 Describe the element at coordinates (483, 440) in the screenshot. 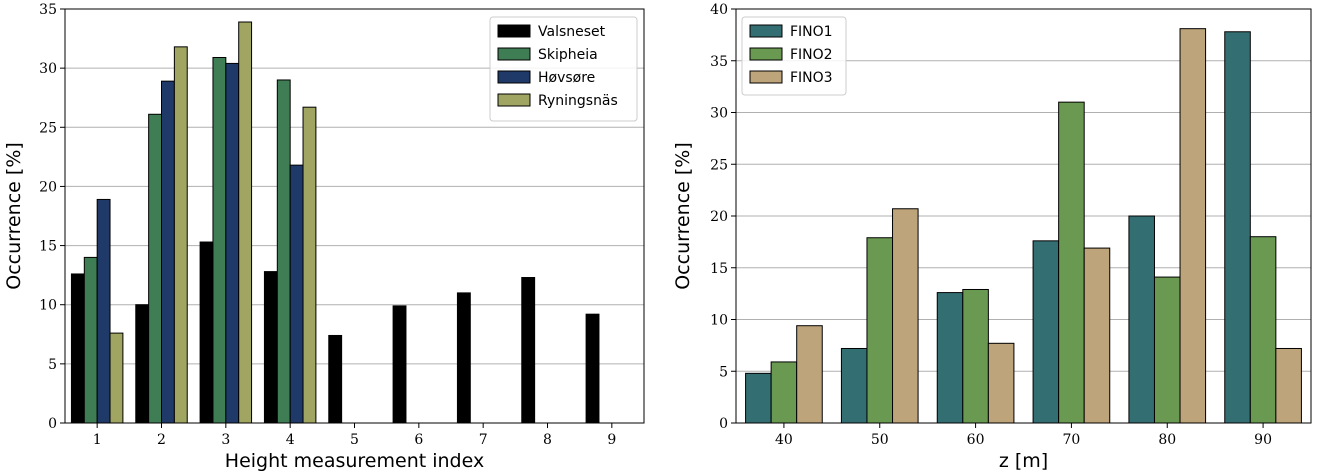

I see `x-tick-label: 7` at that location.